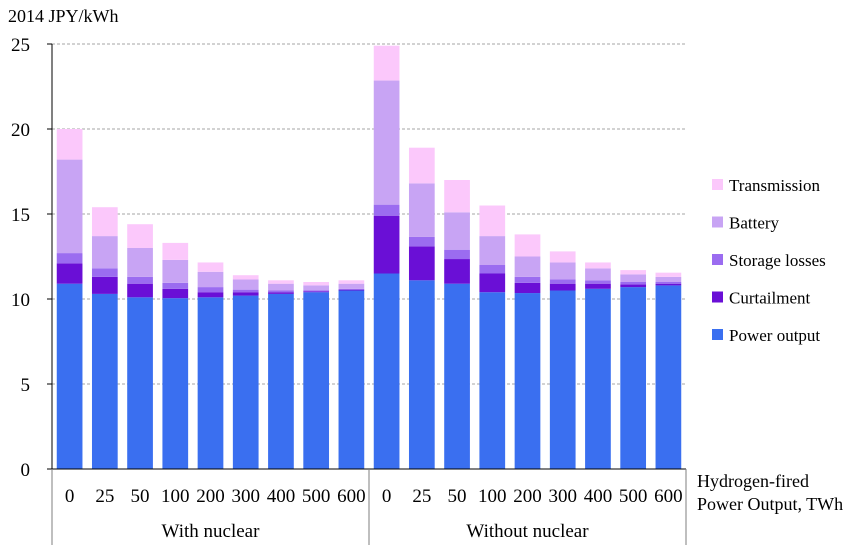 This screenshot has width=859, height=545. What do you see at coordinates (351, 496) in the screenshot?
I see `x-tick-label-with-600: 600` at bounding box center [351, 496].